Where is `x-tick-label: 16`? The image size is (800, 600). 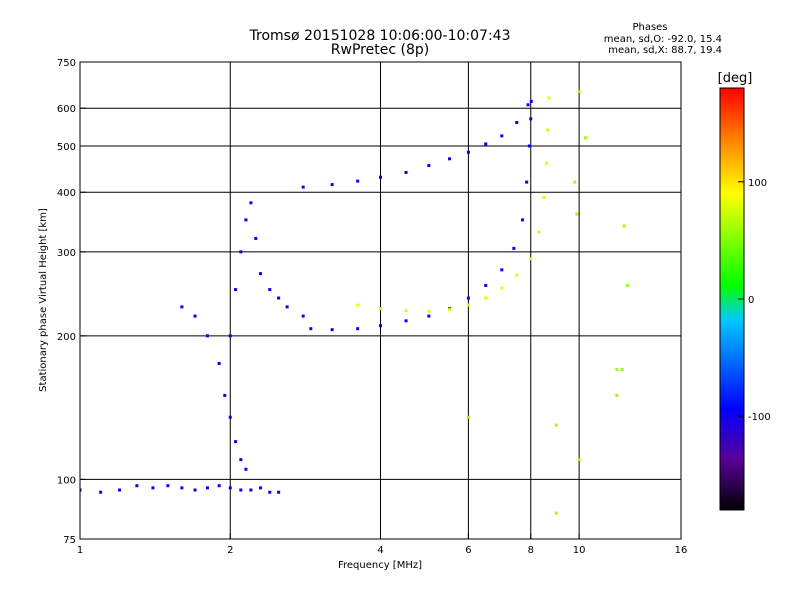 x-tick-label: 16 is located at coordinates (681, 550).